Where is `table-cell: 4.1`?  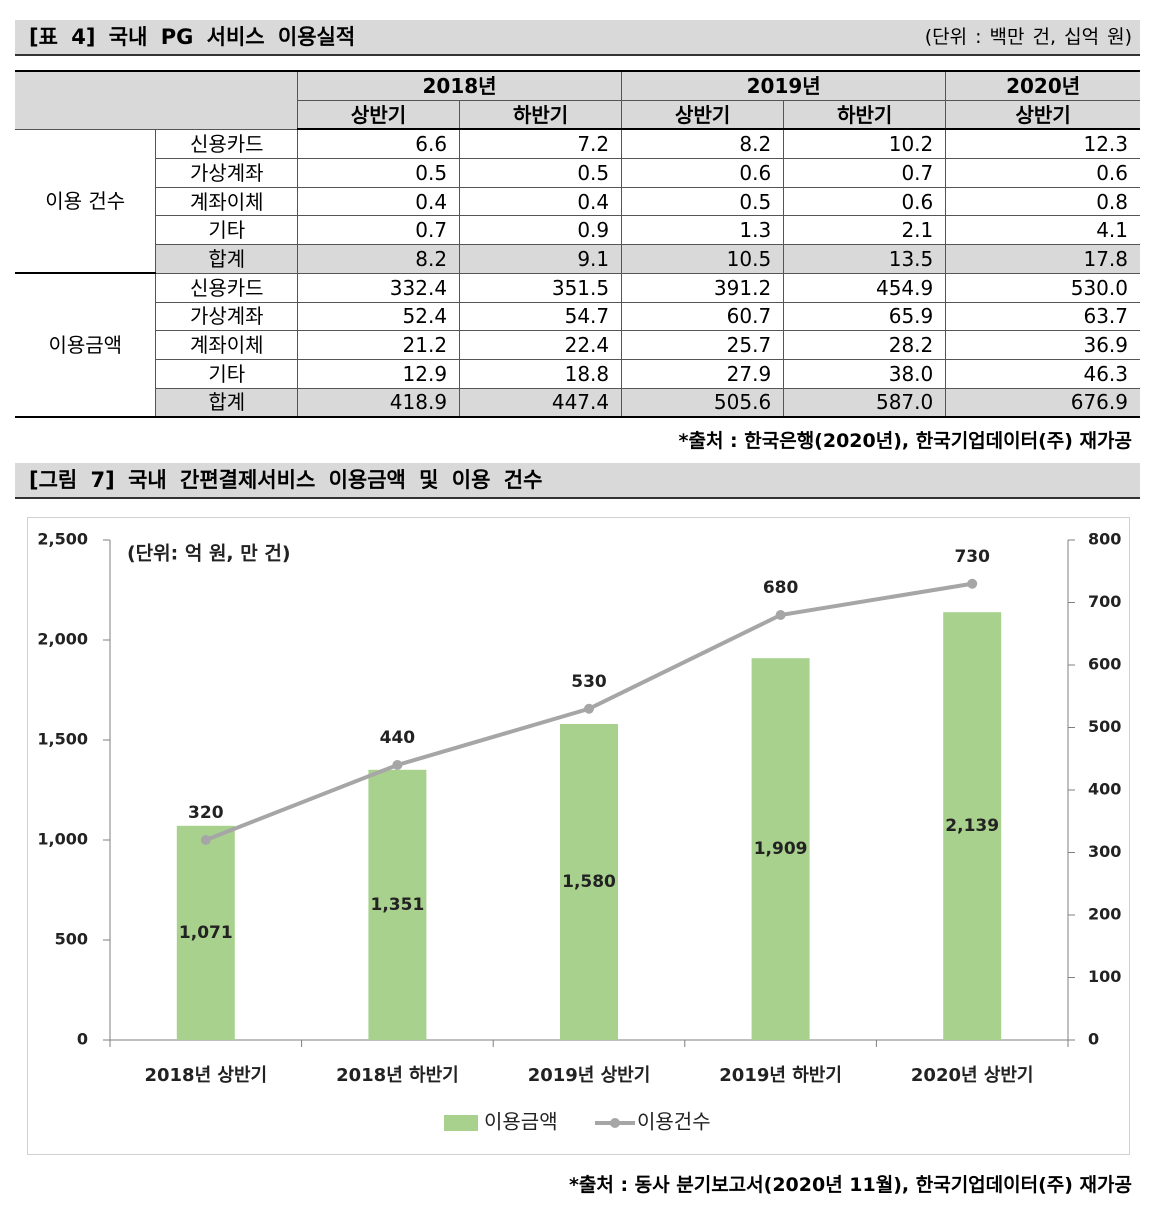
table-cell: 4.1 is located at coordinates (1042, 230).